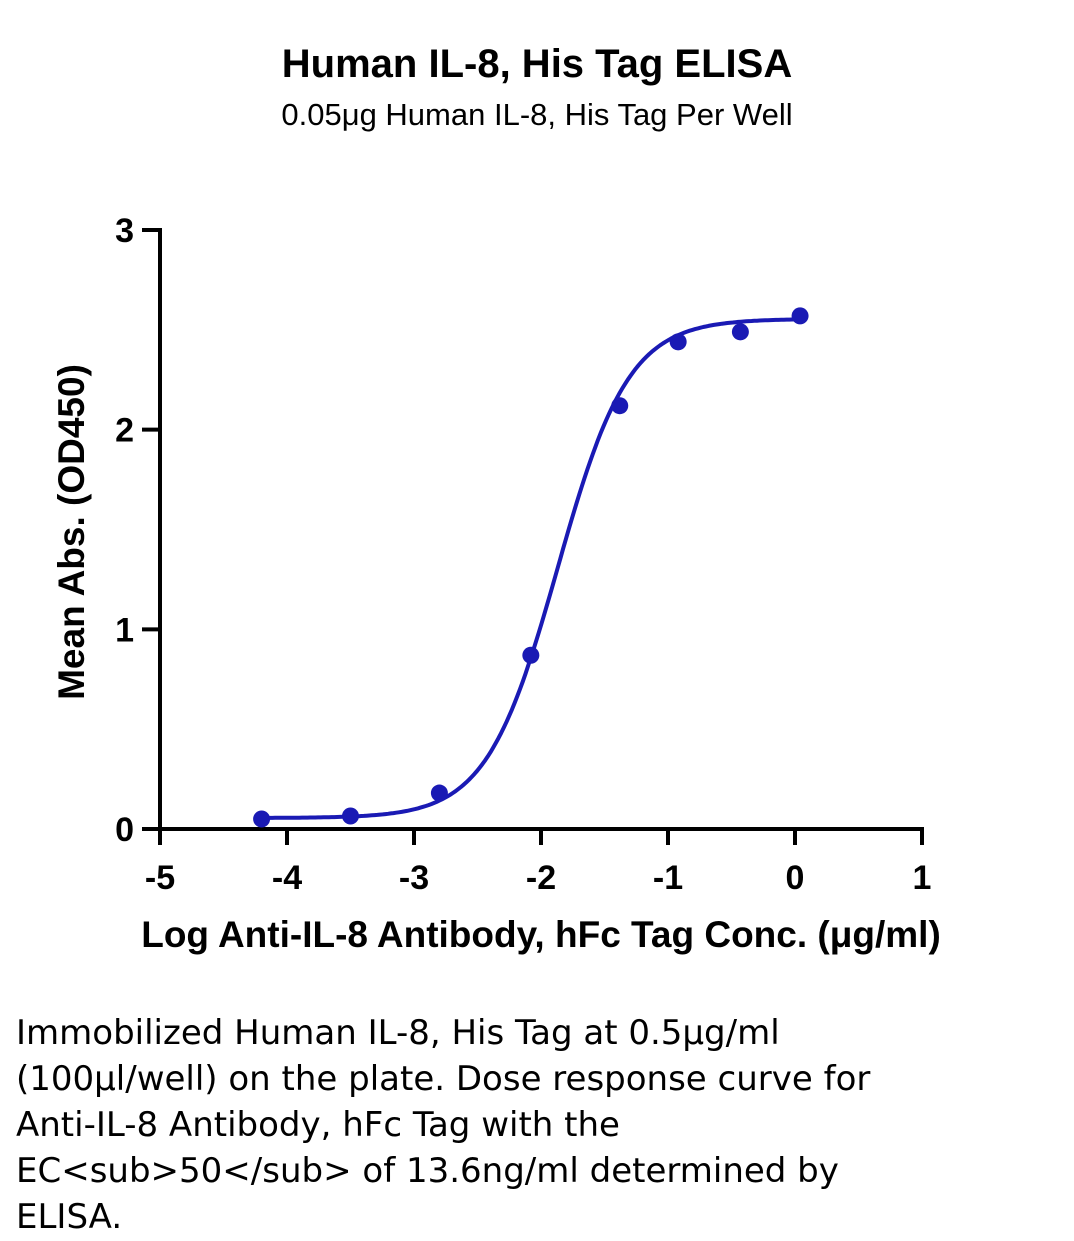  What do you see at coordinates (71, 532) in the screenshot?
I see `y-axis-label: Mean Abs. (OD450)` at bounding box center [71, 532].